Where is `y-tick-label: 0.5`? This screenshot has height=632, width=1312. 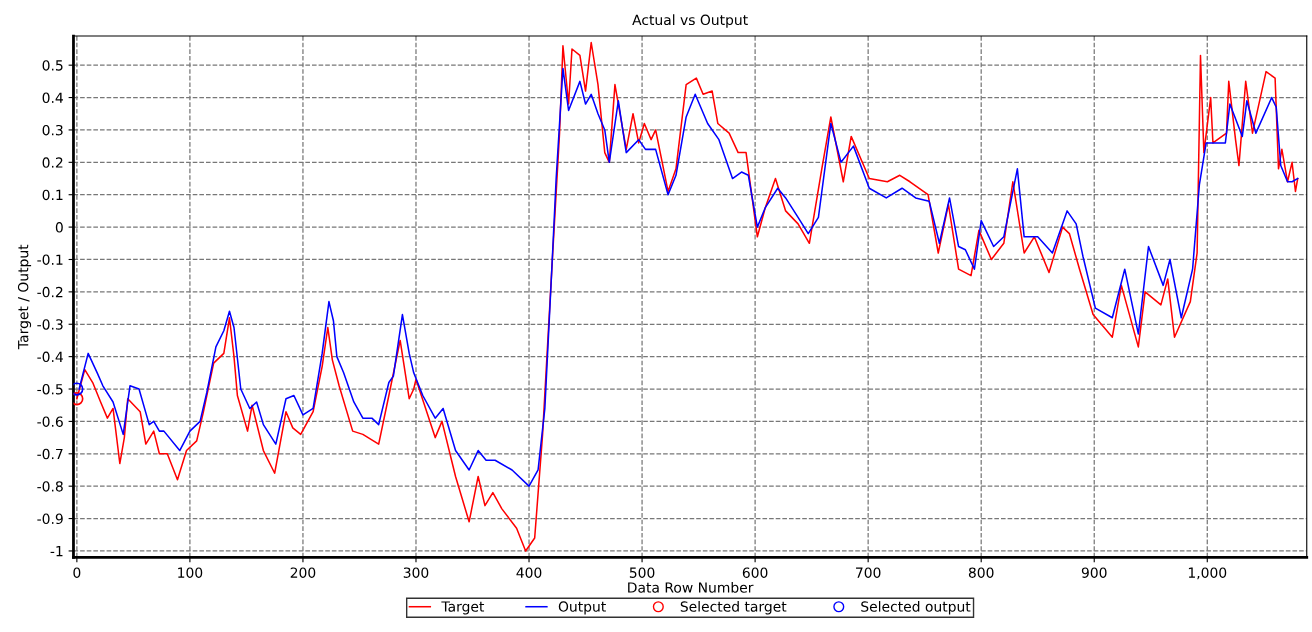
y-tick-label: 0.5 is located at coordinates (52, 65).